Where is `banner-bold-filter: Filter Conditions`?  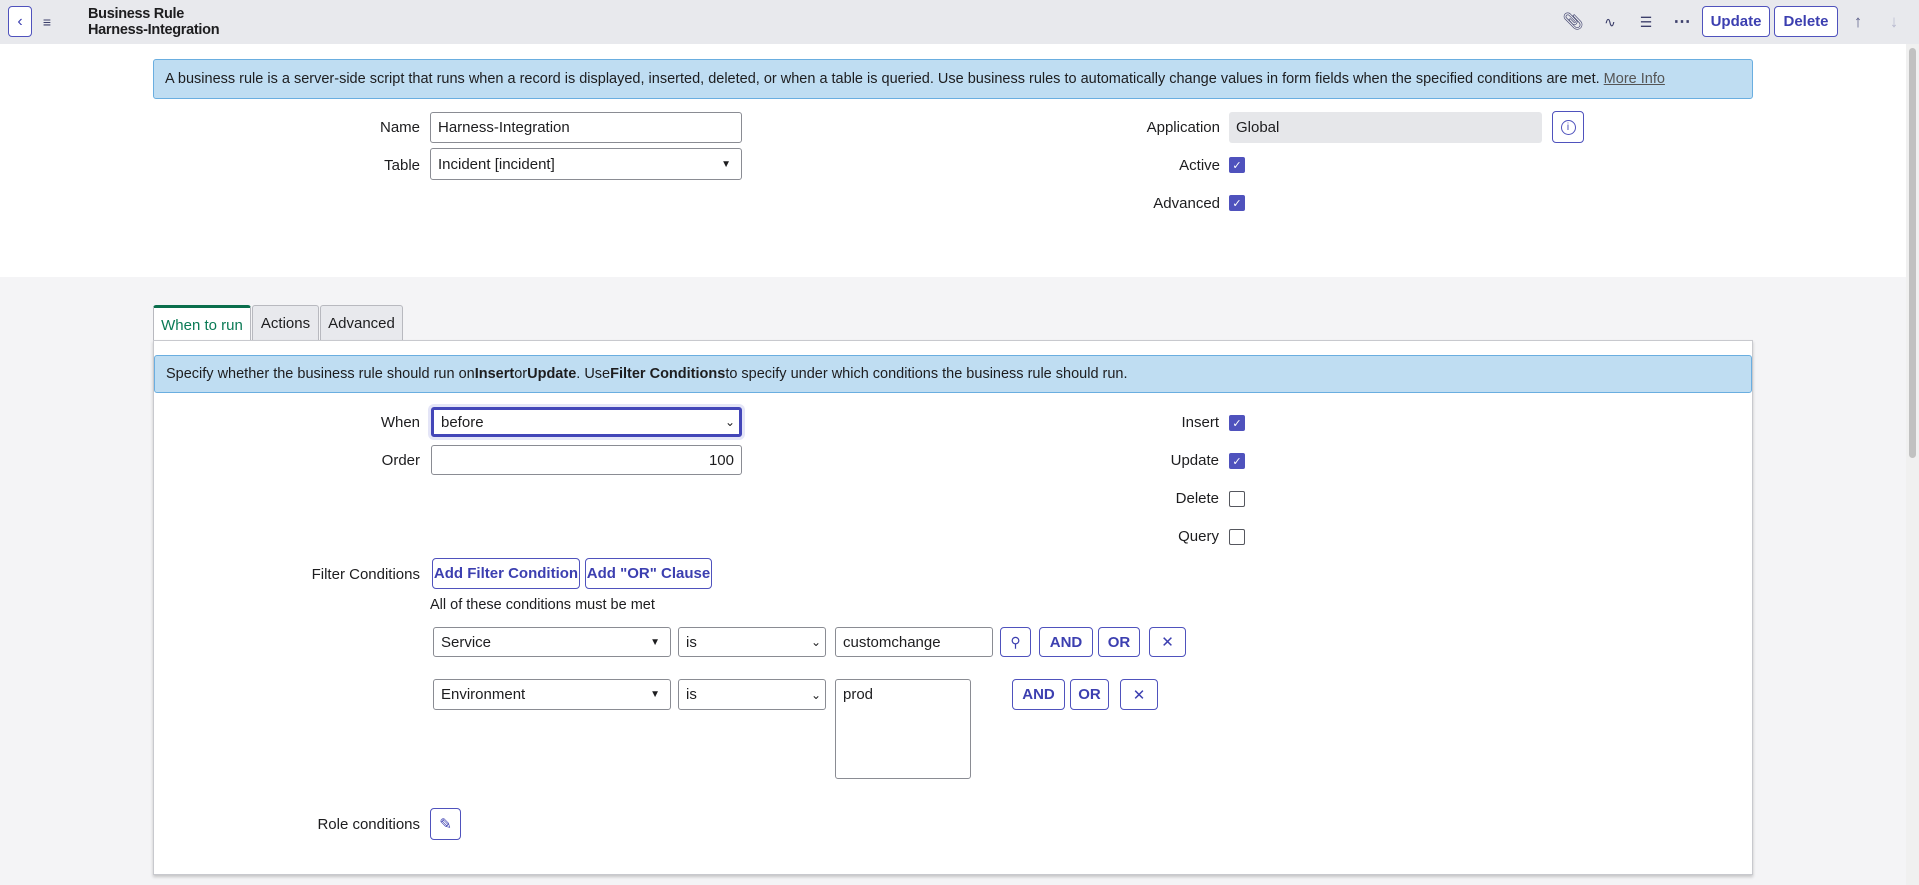 banner-bold-filter: Filter Conditions is located at coordinates (668, 374).